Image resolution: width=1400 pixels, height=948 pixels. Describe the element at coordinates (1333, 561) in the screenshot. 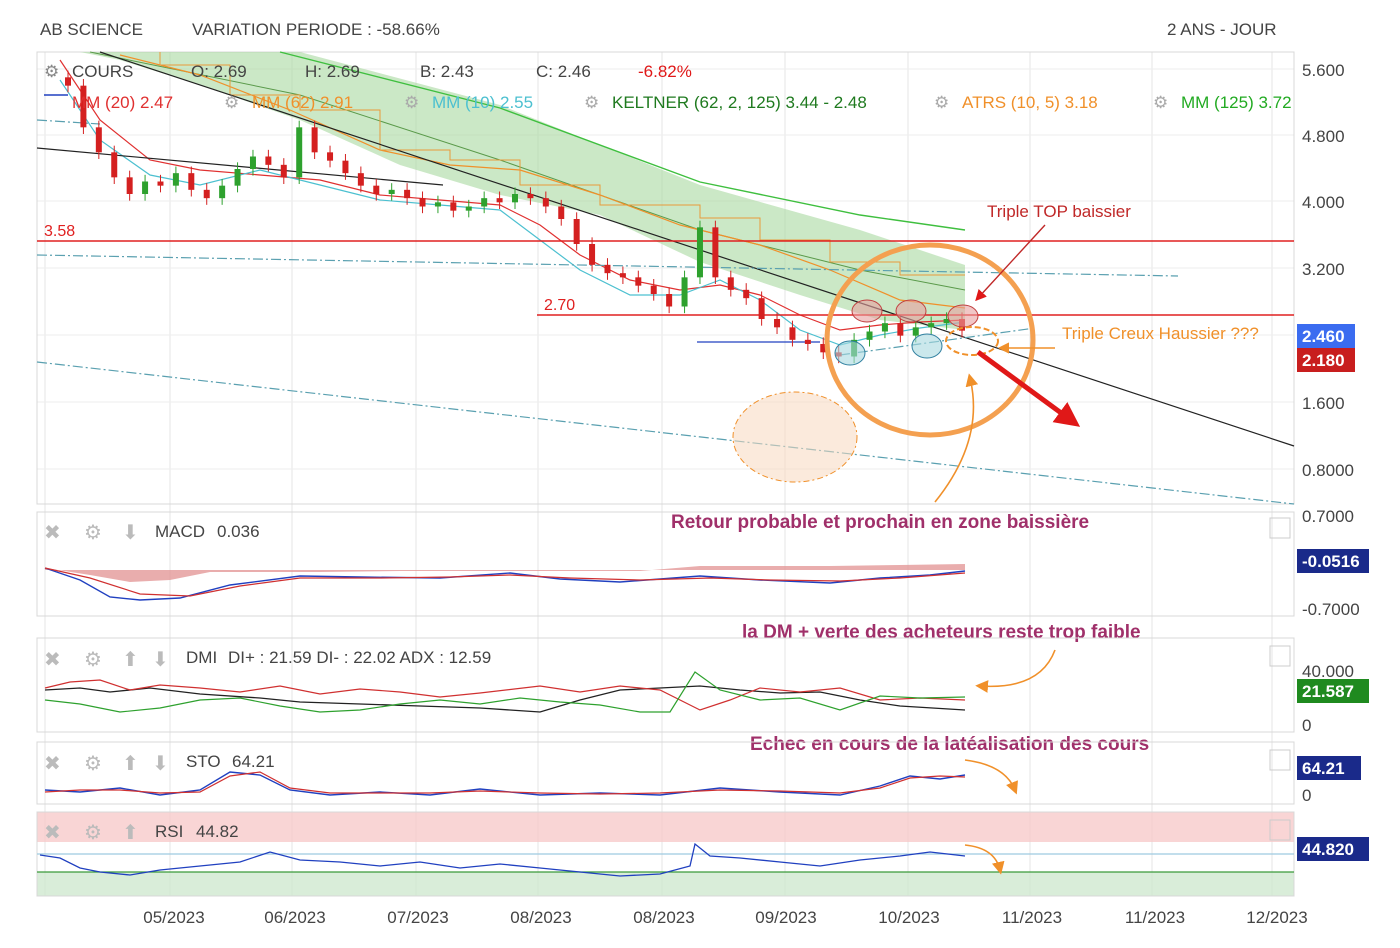

I see `macd-current-badge` at that location.